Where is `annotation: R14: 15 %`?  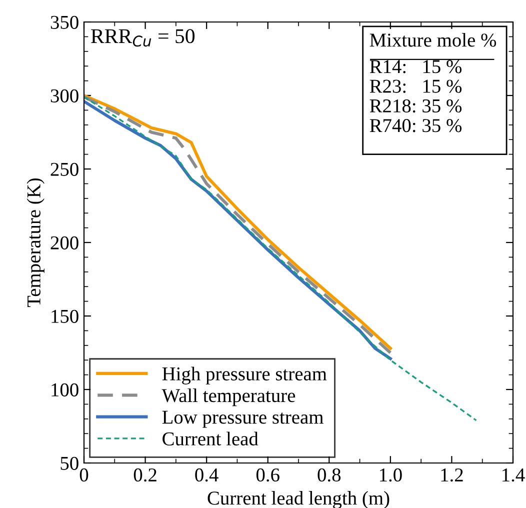
annotation: R14: 15 % is located at coordinates (416, 67).